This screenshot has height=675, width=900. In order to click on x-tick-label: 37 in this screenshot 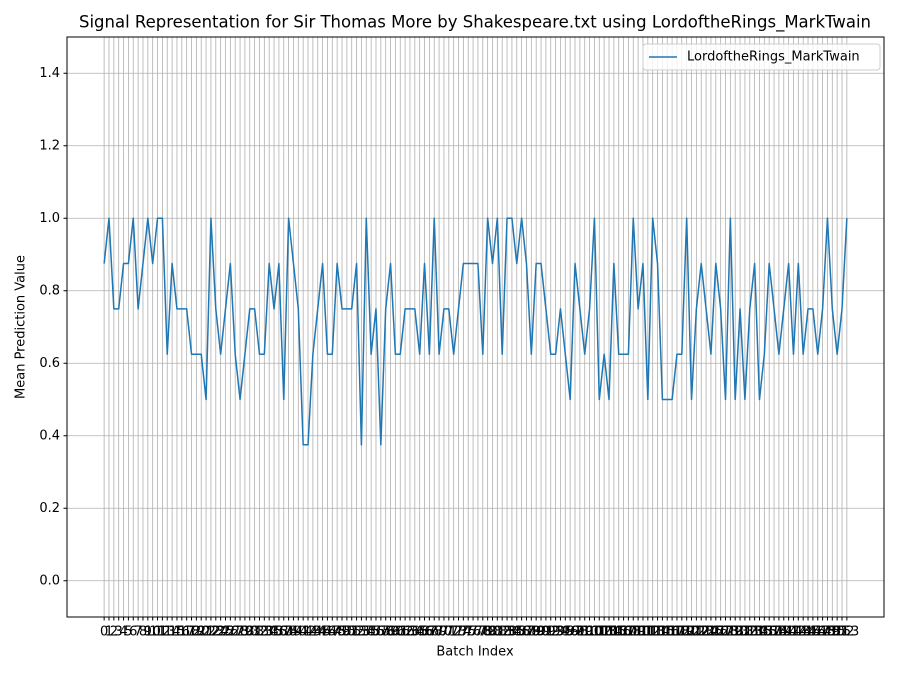, I will do `click(283, 632)`.